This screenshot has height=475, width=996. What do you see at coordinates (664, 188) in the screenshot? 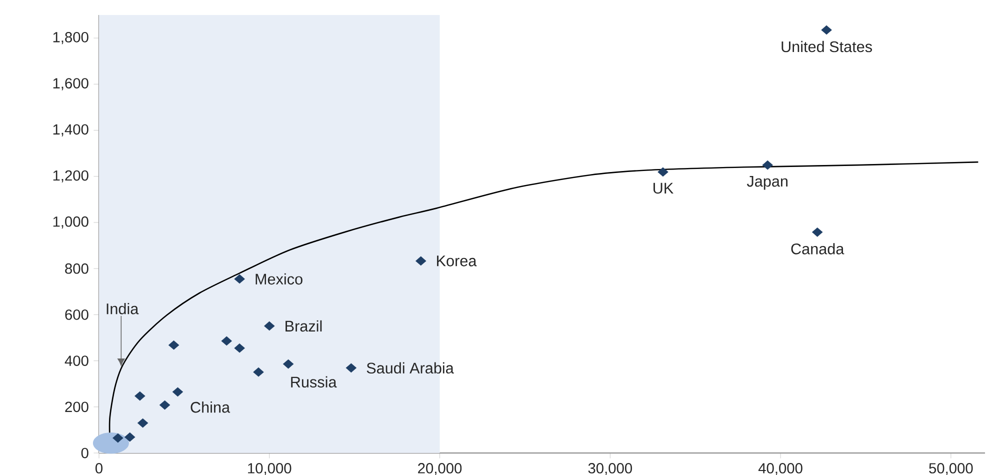
I see `annotation: UK` at bounding box center [664, 188].